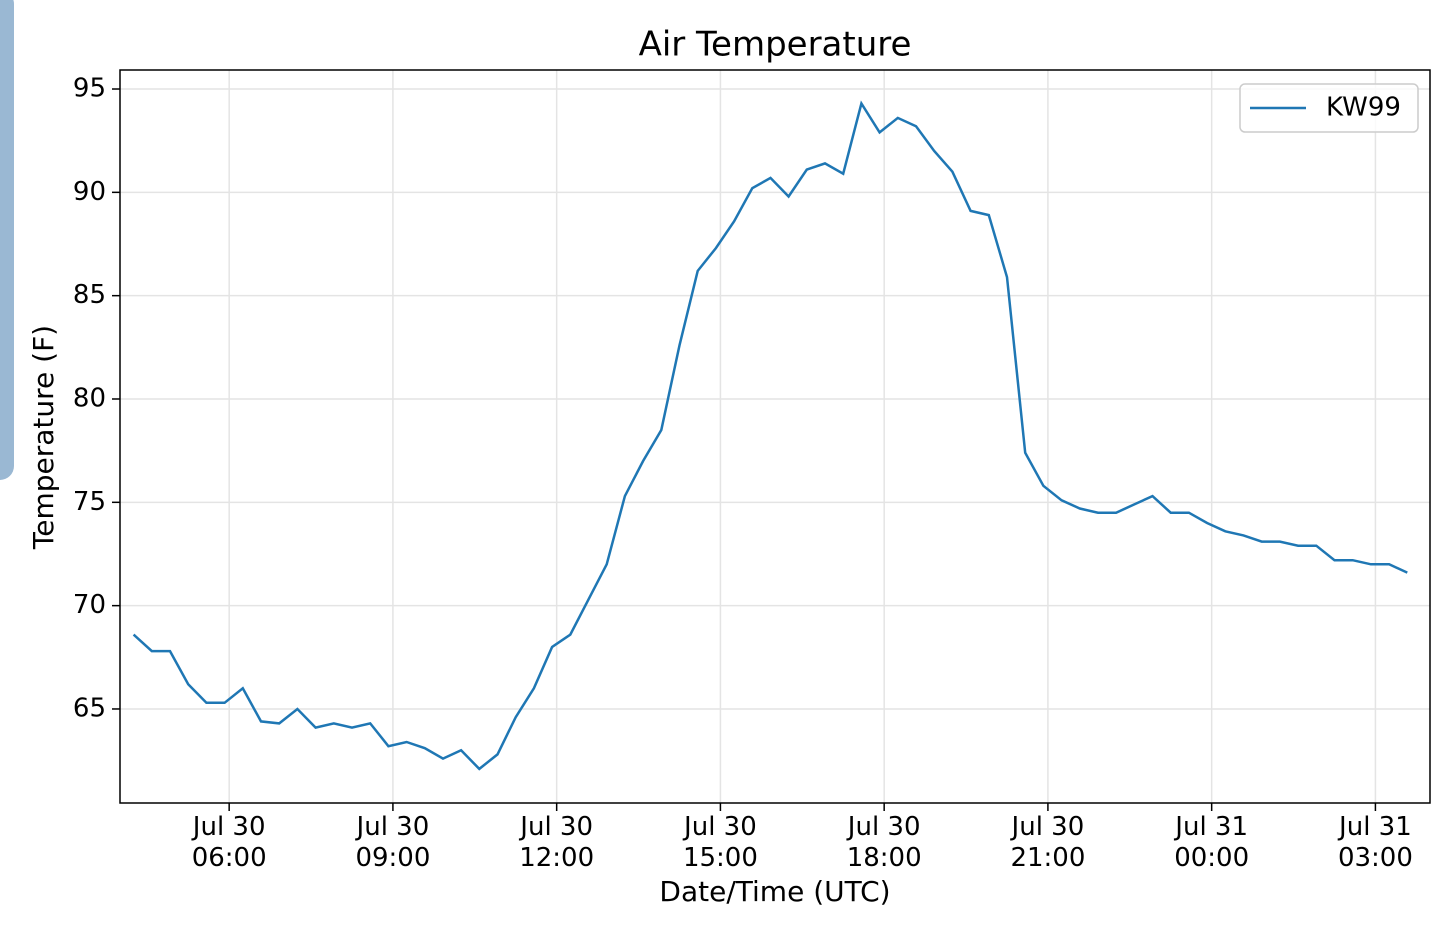  Describe the element at coordinates (884, 842) in the screenshot. I see `x-tick-label: Jul 30 18:00` at that location.